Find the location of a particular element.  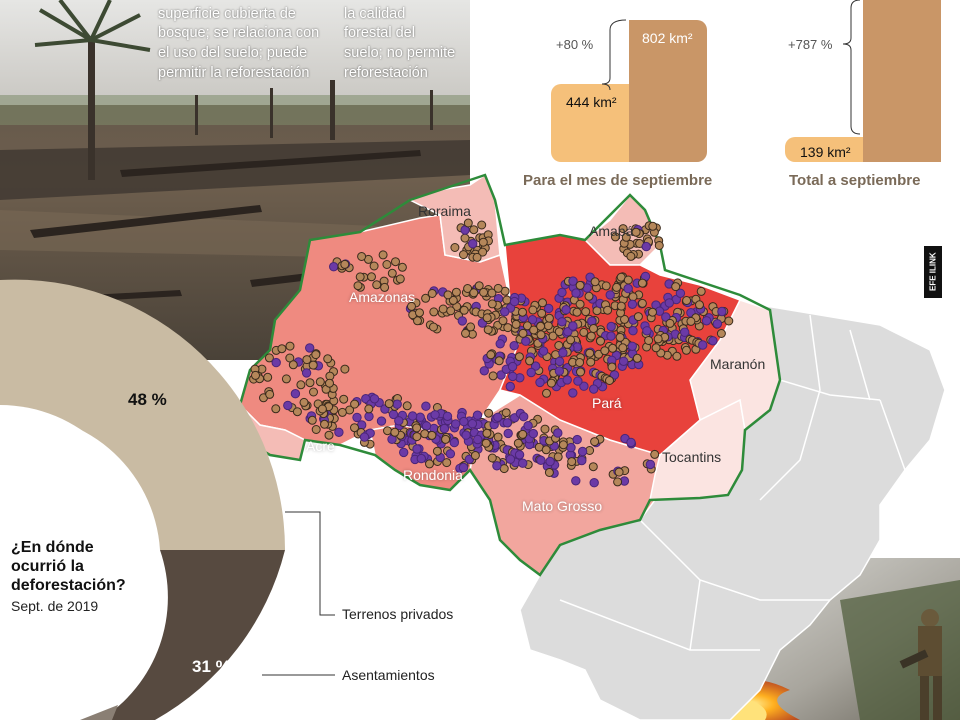

agency-credit: EFE ILINK is located at coordinates (933, 272).